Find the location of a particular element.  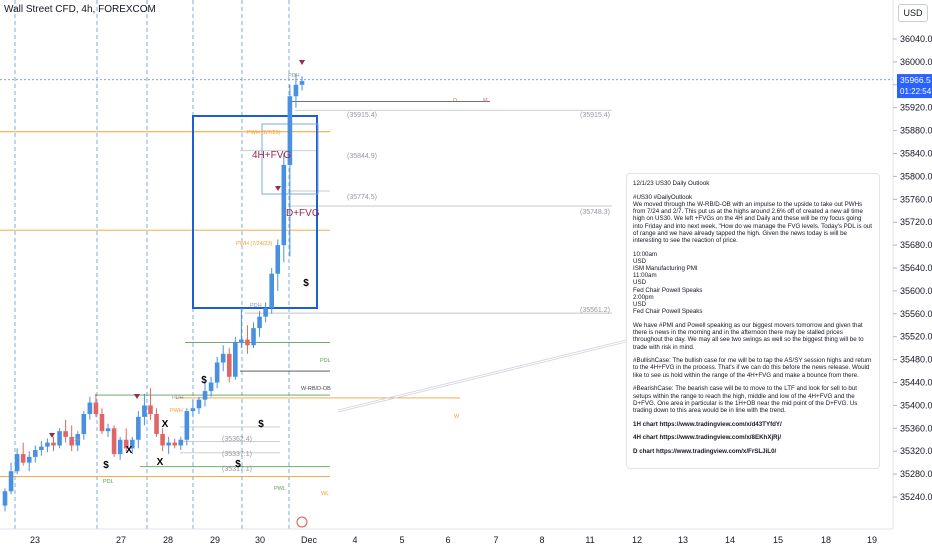

pwh-7-24-label: PWH (7/24/23) is located at coordinates (254, 244).